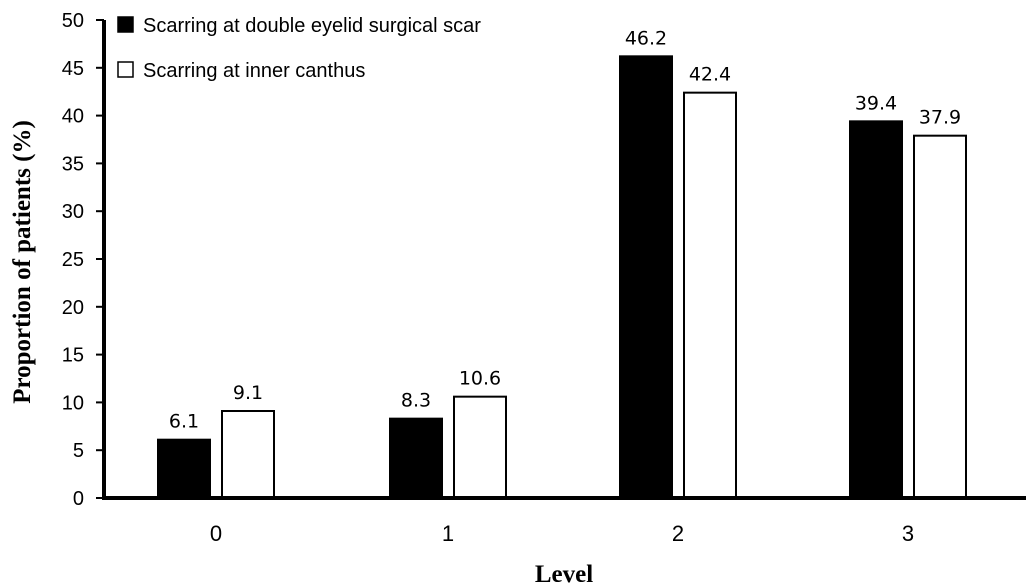  I want to click on x-axis-title: Level, so click(564, 574).